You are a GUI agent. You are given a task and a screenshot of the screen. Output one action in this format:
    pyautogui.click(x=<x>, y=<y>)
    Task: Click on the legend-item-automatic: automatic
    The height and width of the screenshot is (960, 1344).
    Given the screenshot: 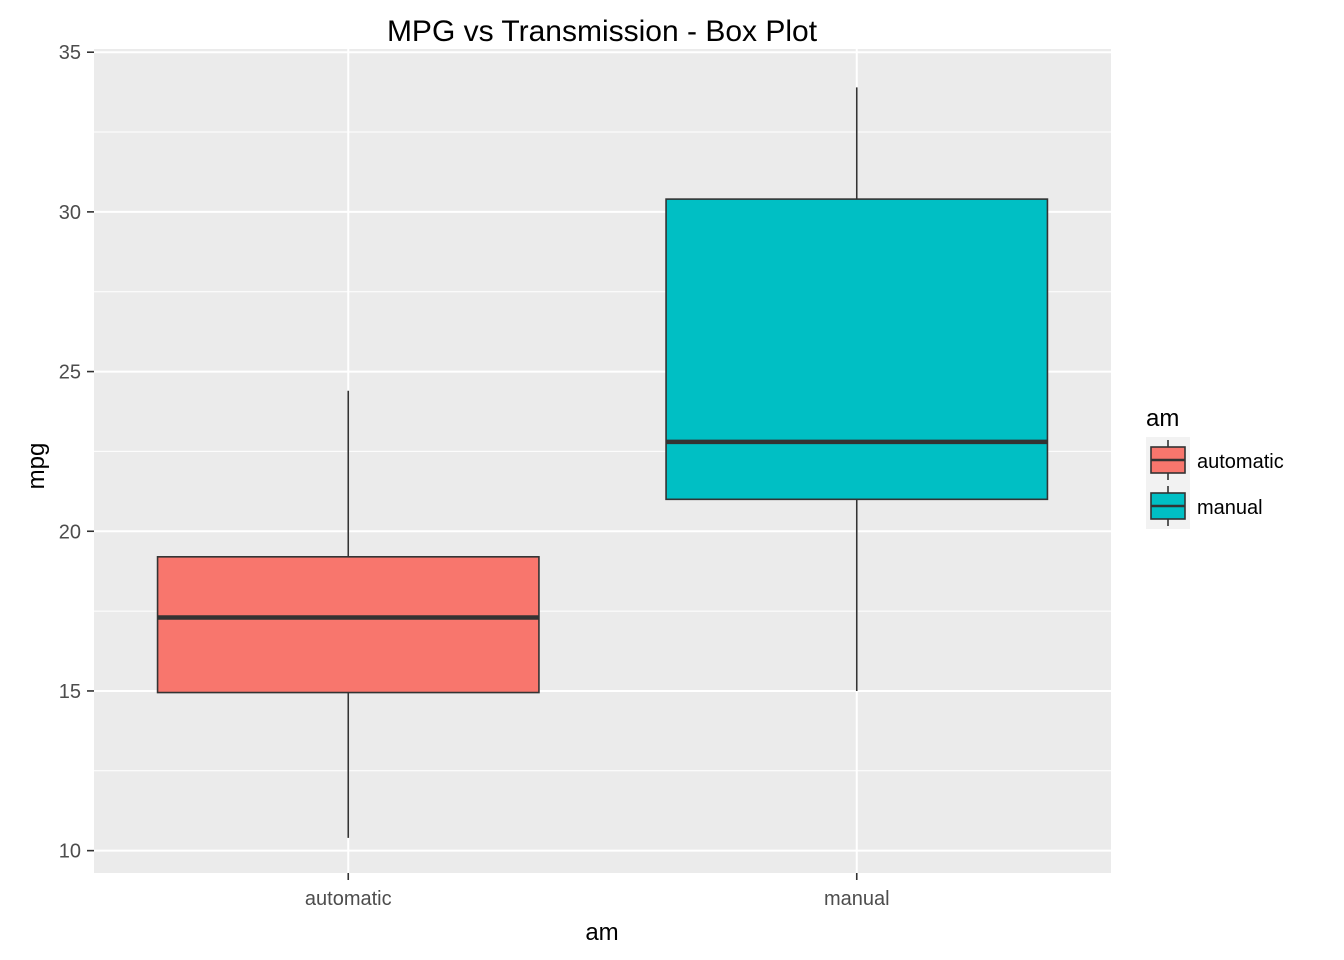 What is the action you would take?
    pyautogui.click(x=1215, y=460)
    